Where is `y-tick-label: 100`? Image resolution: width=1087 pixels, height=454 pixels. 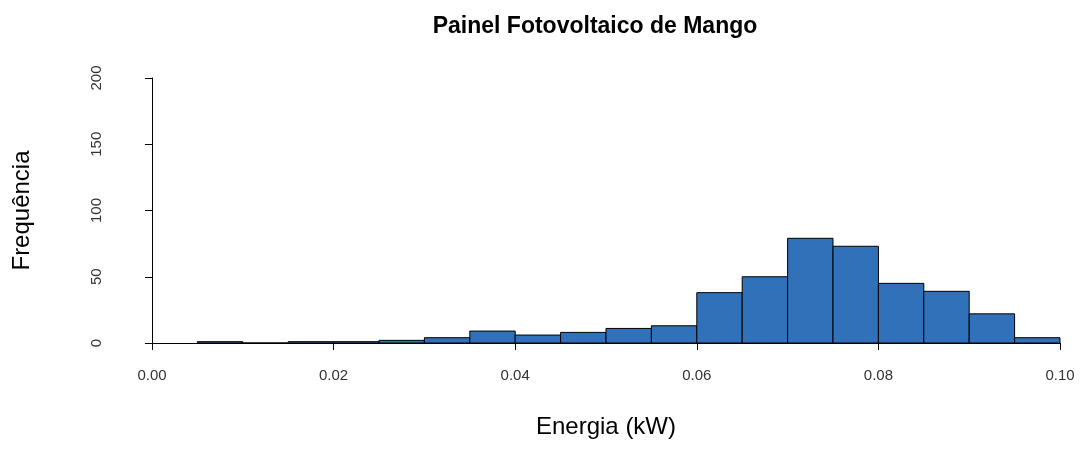 y-tick-label: 100 is located at coordinates (95, 210).